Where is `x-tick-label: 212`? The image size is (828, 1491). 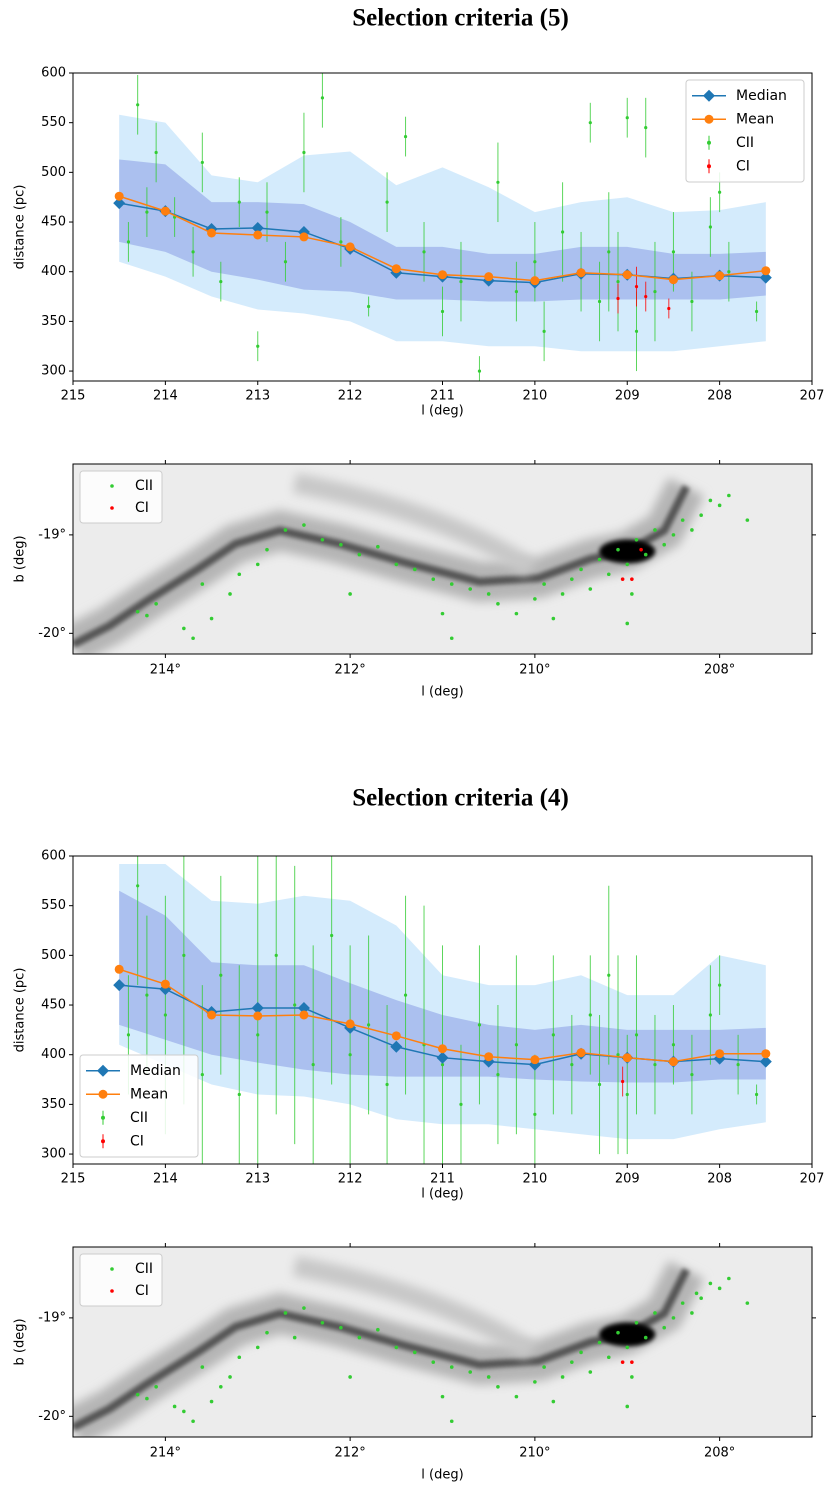 x-tick-label: 212 is located at coordinates (350, 396).